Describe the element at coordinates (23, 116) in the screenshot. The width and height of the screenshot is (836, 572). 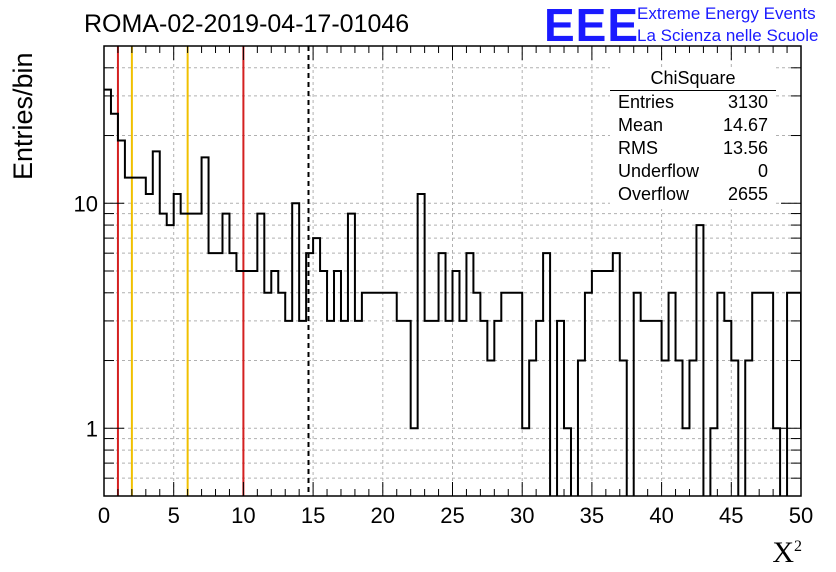
I see `y-axis-label: Entries/bin` at that location.